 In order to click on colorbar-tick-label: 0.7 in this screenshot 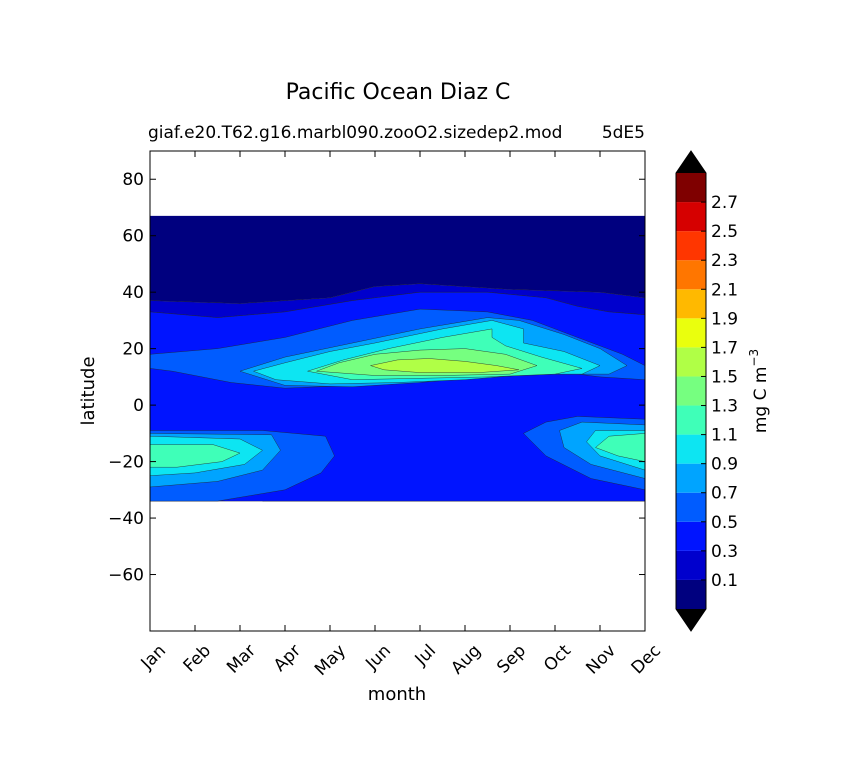, I will do `click(724, 494)`.